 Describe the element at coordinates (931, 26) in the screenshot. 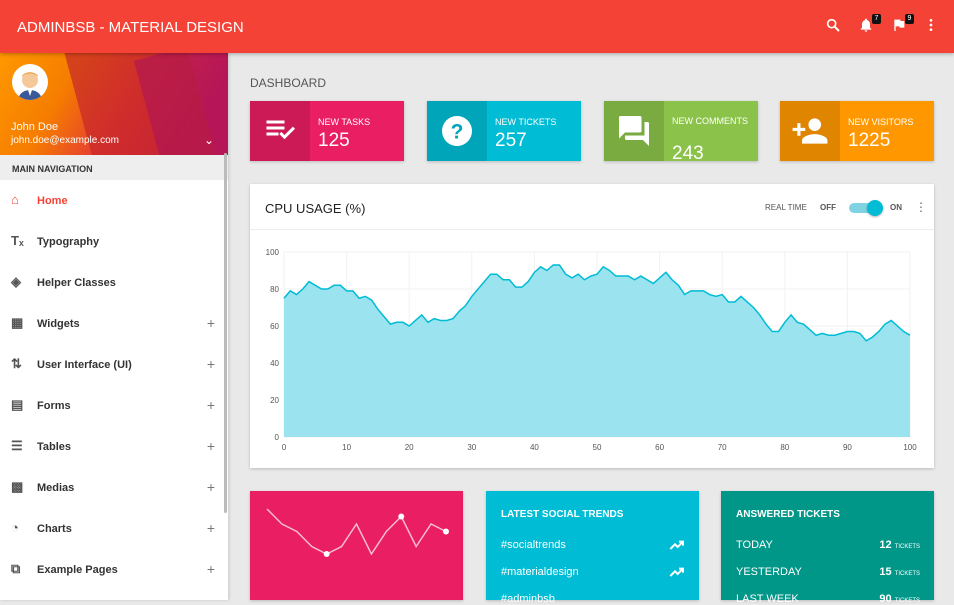

I see `more-vert-icon` at that location.